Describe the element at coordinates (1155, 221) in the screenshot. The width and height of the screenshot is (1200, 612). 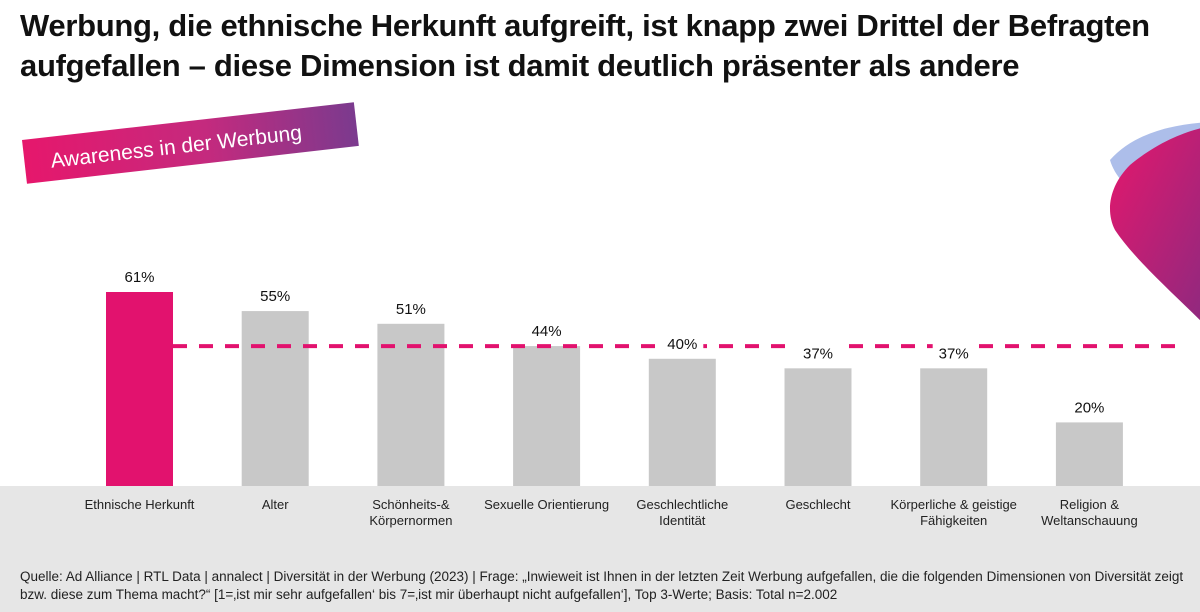
I see `decorative-shape` at that location.